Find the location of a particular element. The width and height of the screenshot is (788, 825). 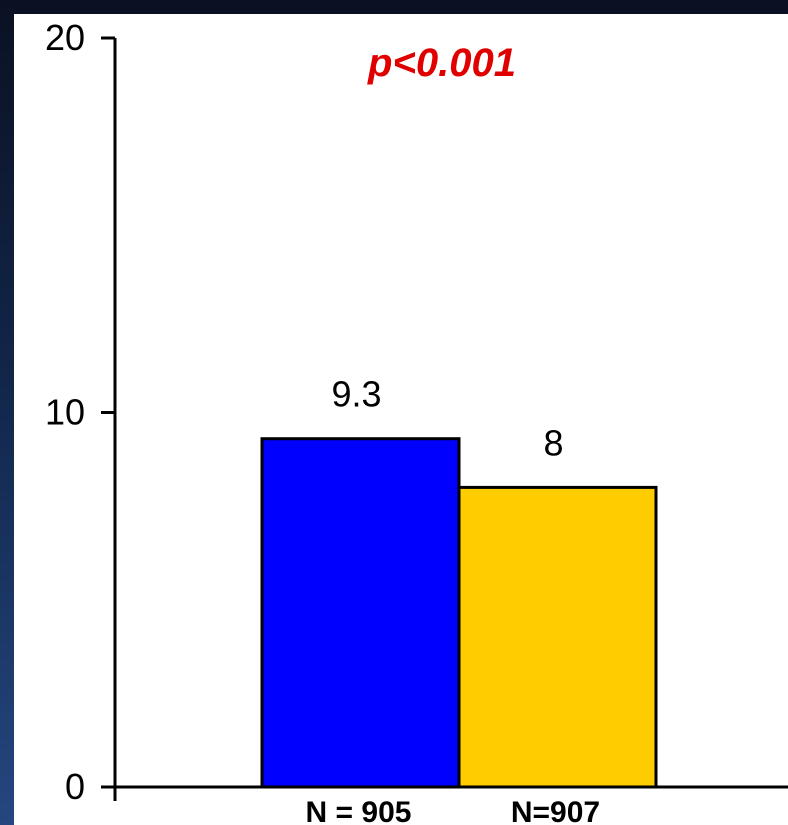

y-tick-label-20: 20 is located at coordinates (65, 37).